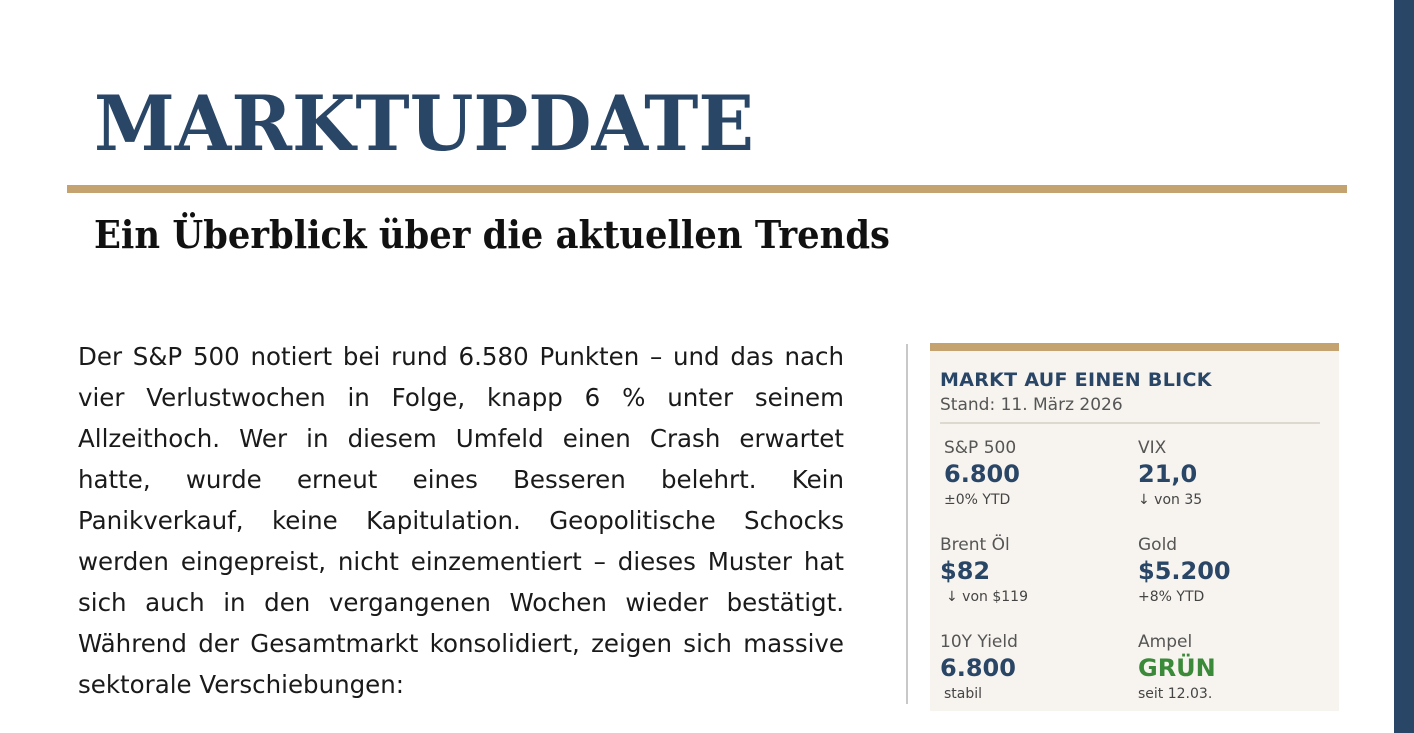  What do you see at coordinates (1034, 474) in the screenshot?
I see `metric-sp500: S&P 500 6.800 ±0% YTD` at bounding box center [1034, 474].